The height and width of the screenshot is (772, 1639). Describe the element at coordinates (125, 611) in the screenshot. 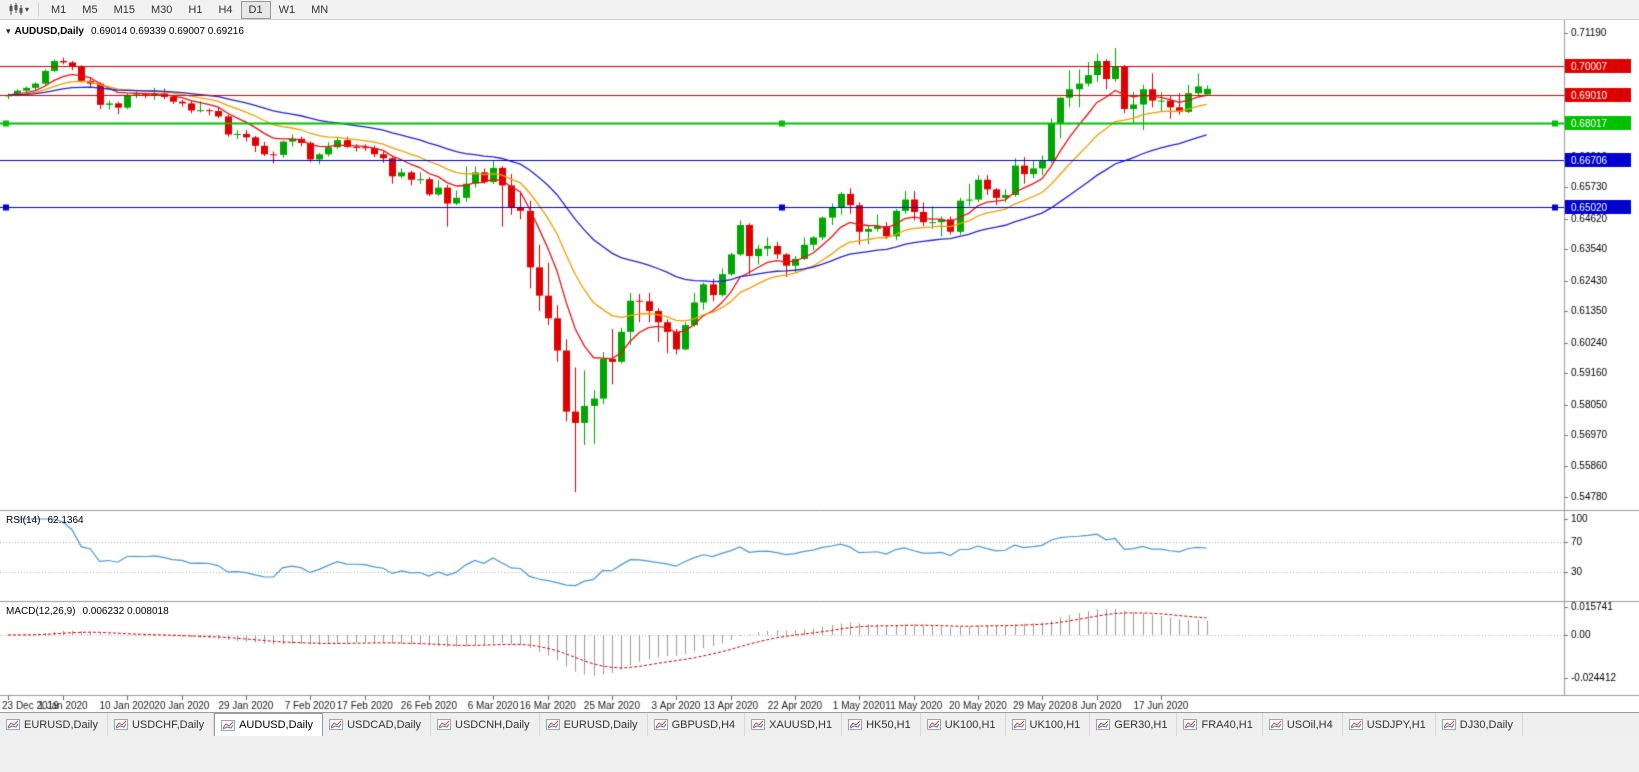

I see `macd-values: 0.006232 0.008018` at that location.